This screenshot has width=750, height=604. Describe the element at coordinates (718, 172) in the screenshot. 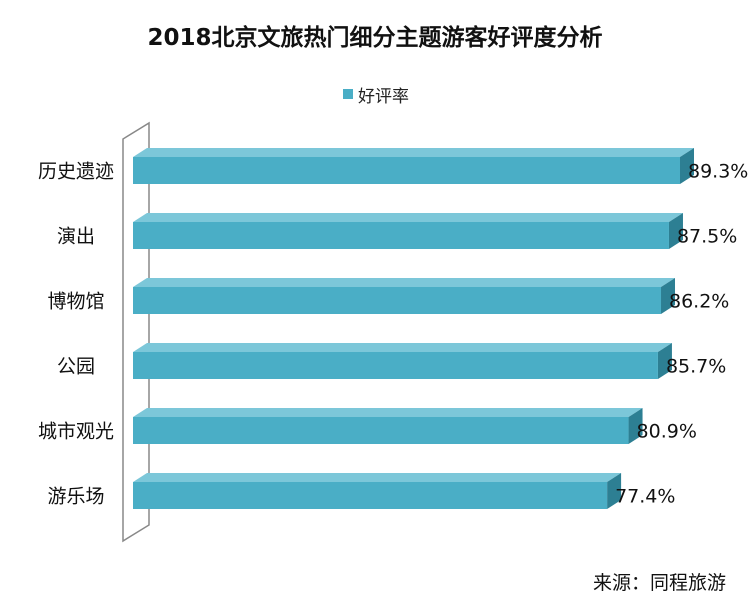

I see `value-label: 89.3%` at that location.